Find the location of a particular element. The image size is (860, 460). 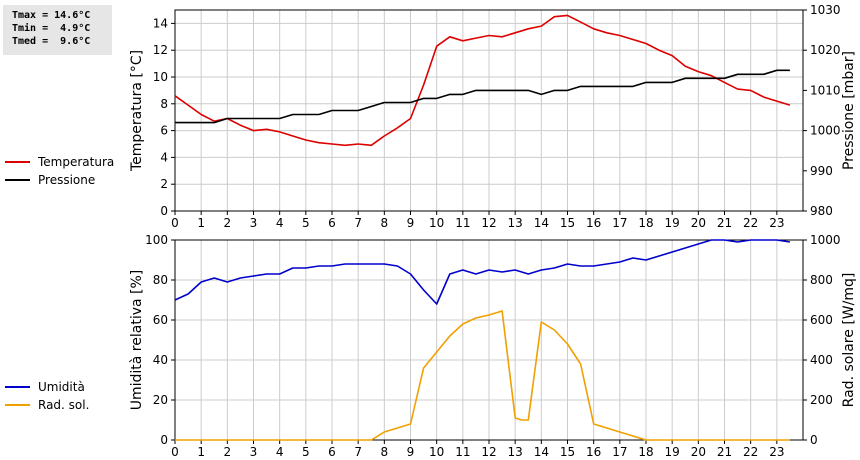

chart2-x-tick-label: 19 is located at coordinates (672, 452).